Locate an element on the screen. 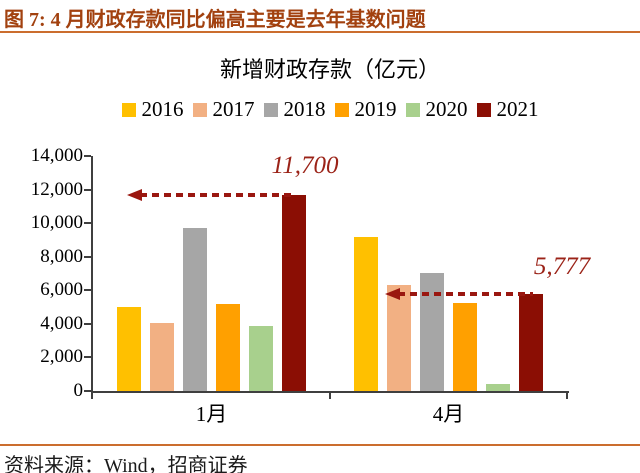 The width and height of the screenshot is (640, 473). y-tick-label: 6,000 is located at coordinates (61, 290).